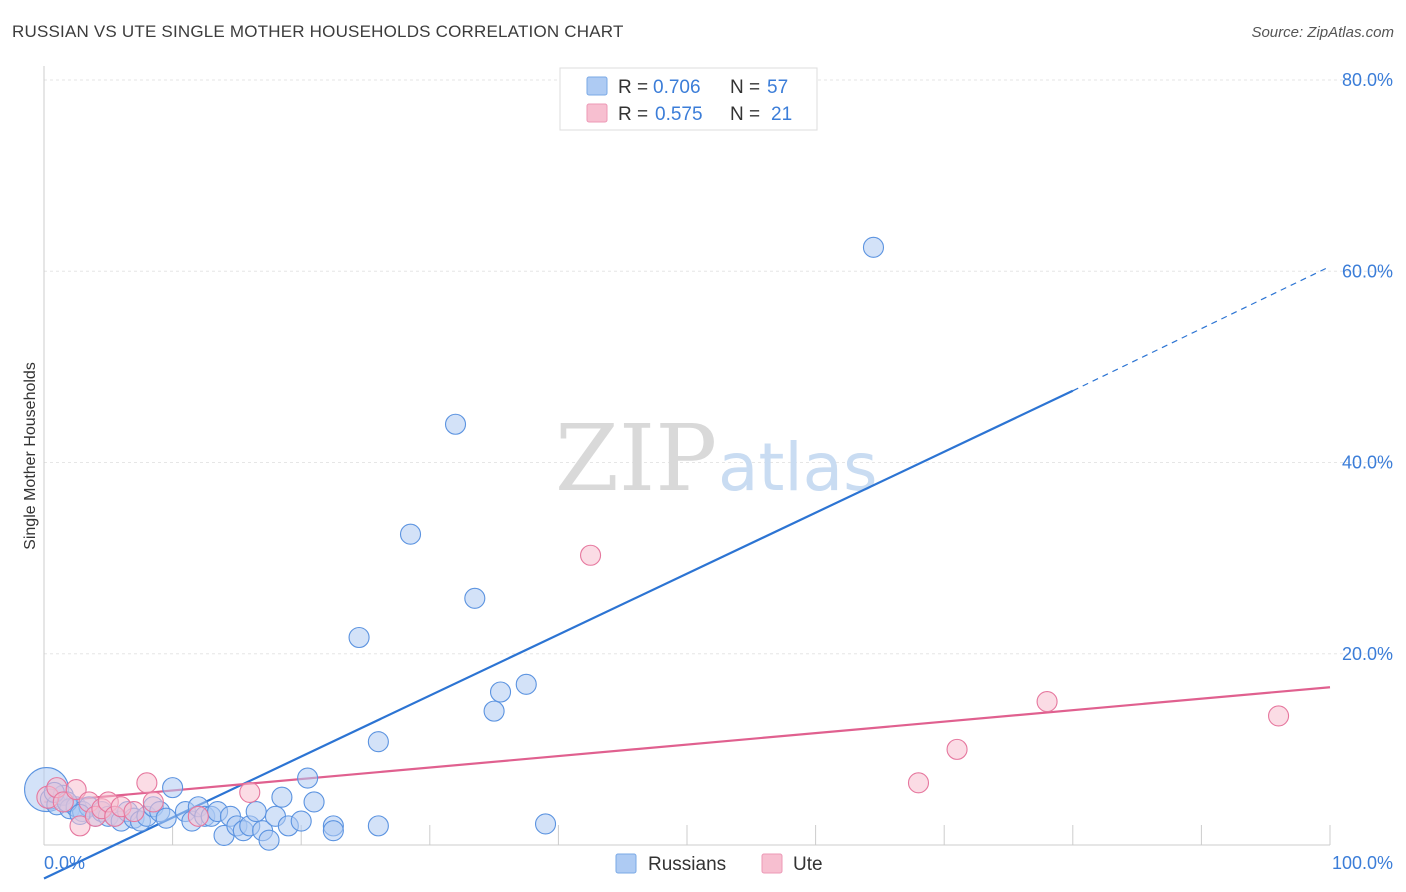 The height and width of the screenshot is (892, 1406). Describe the element at coordinates (677, 87) in the screenshot. I see `legend-r-value: 0.706` at that location.